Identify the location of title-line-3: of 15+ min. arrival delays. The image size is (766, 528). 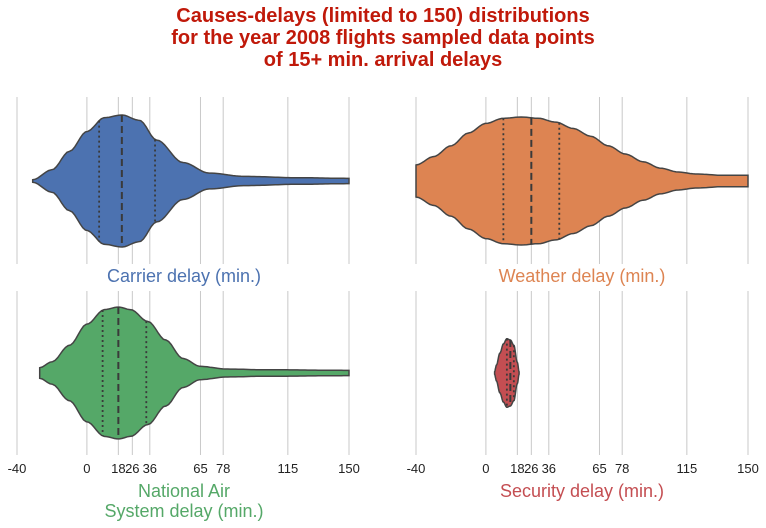
(383, 60).